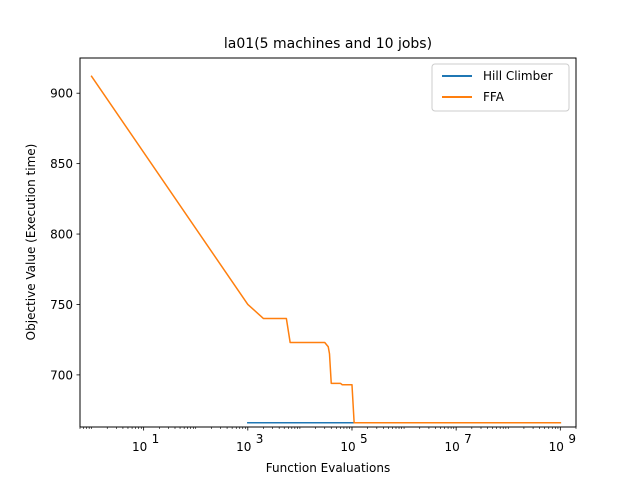  I want to click on x-tick-exponent: 1, so click(156, 439).